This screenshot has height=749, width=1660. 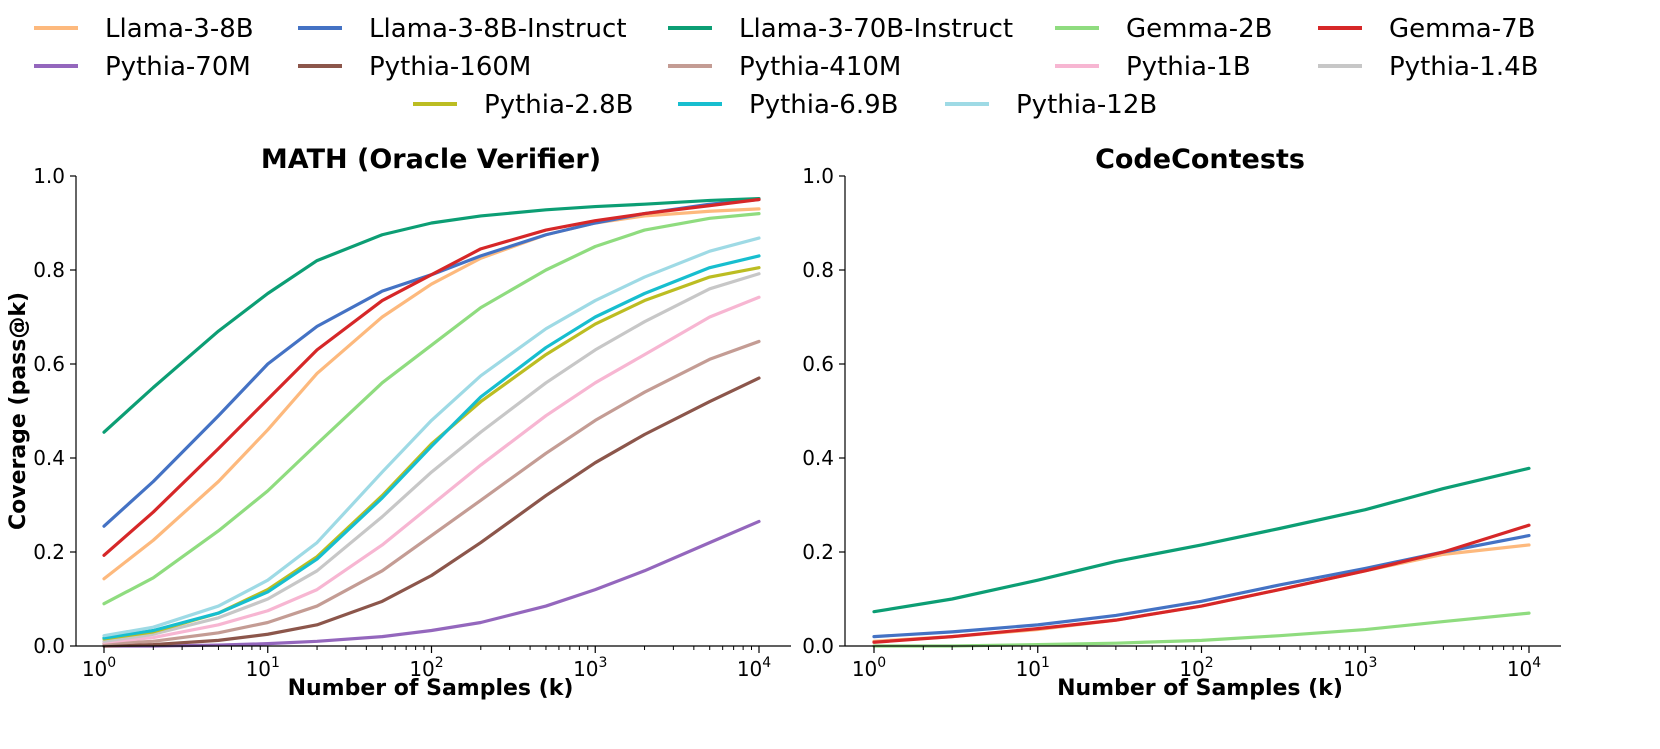 I want to click on legend-item: Gemma-2B, so click(x=1164, y=29).